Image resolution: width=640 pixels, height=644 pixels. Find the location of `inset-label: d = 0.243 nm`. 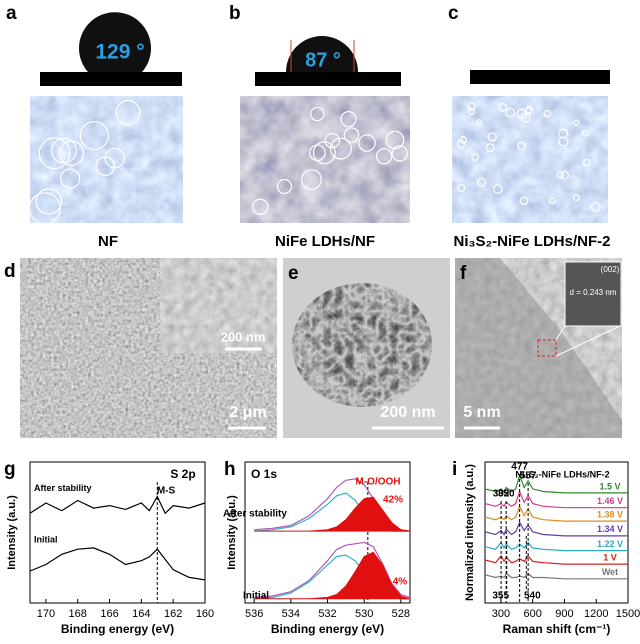

inset-label: d = 0.243 nm is located at coordinates (593, 292).